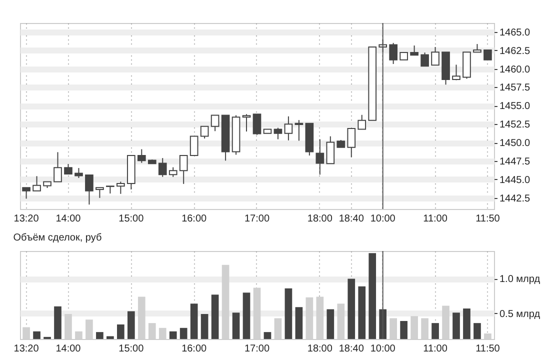 The height and width of the screenshot is (361, 557). What do you see at coordinates (515, 180) in the screenshot?
I see `y-tick-label: 1445.0` at bounding box center [515, 180].